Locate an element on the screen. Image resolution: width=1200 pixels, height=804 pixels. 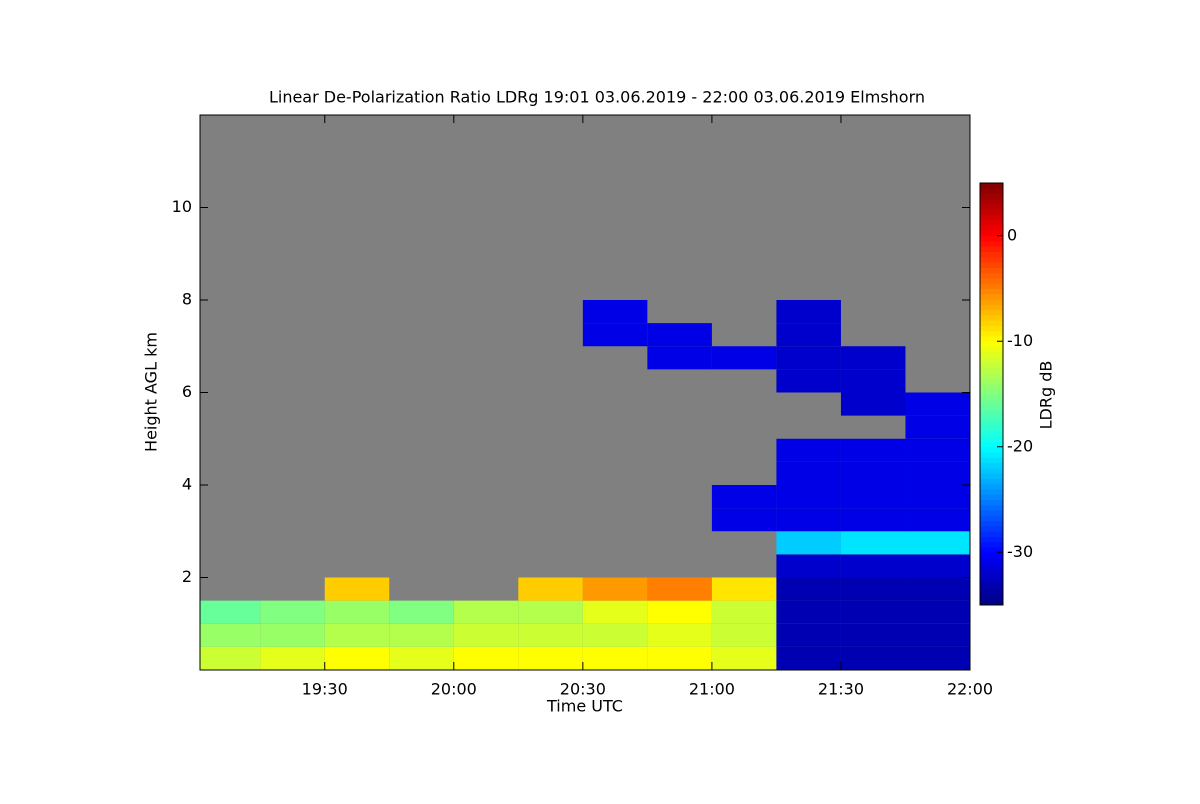
x-tick-label: 21:30 is located at coordinates (841, 689).